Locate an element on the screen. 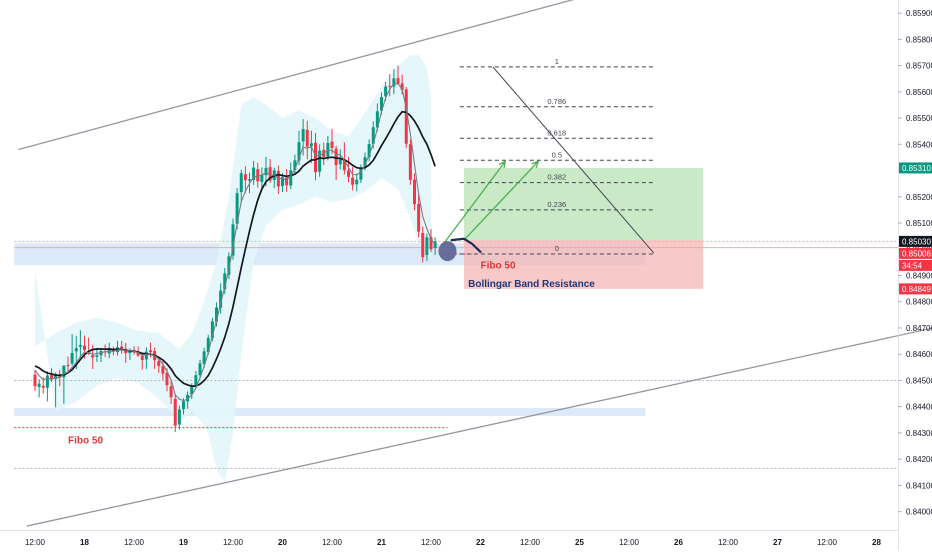 The width and height of the screenshot is (932, 555). time-tick-label: 22 is located at coordinates (480, 542).